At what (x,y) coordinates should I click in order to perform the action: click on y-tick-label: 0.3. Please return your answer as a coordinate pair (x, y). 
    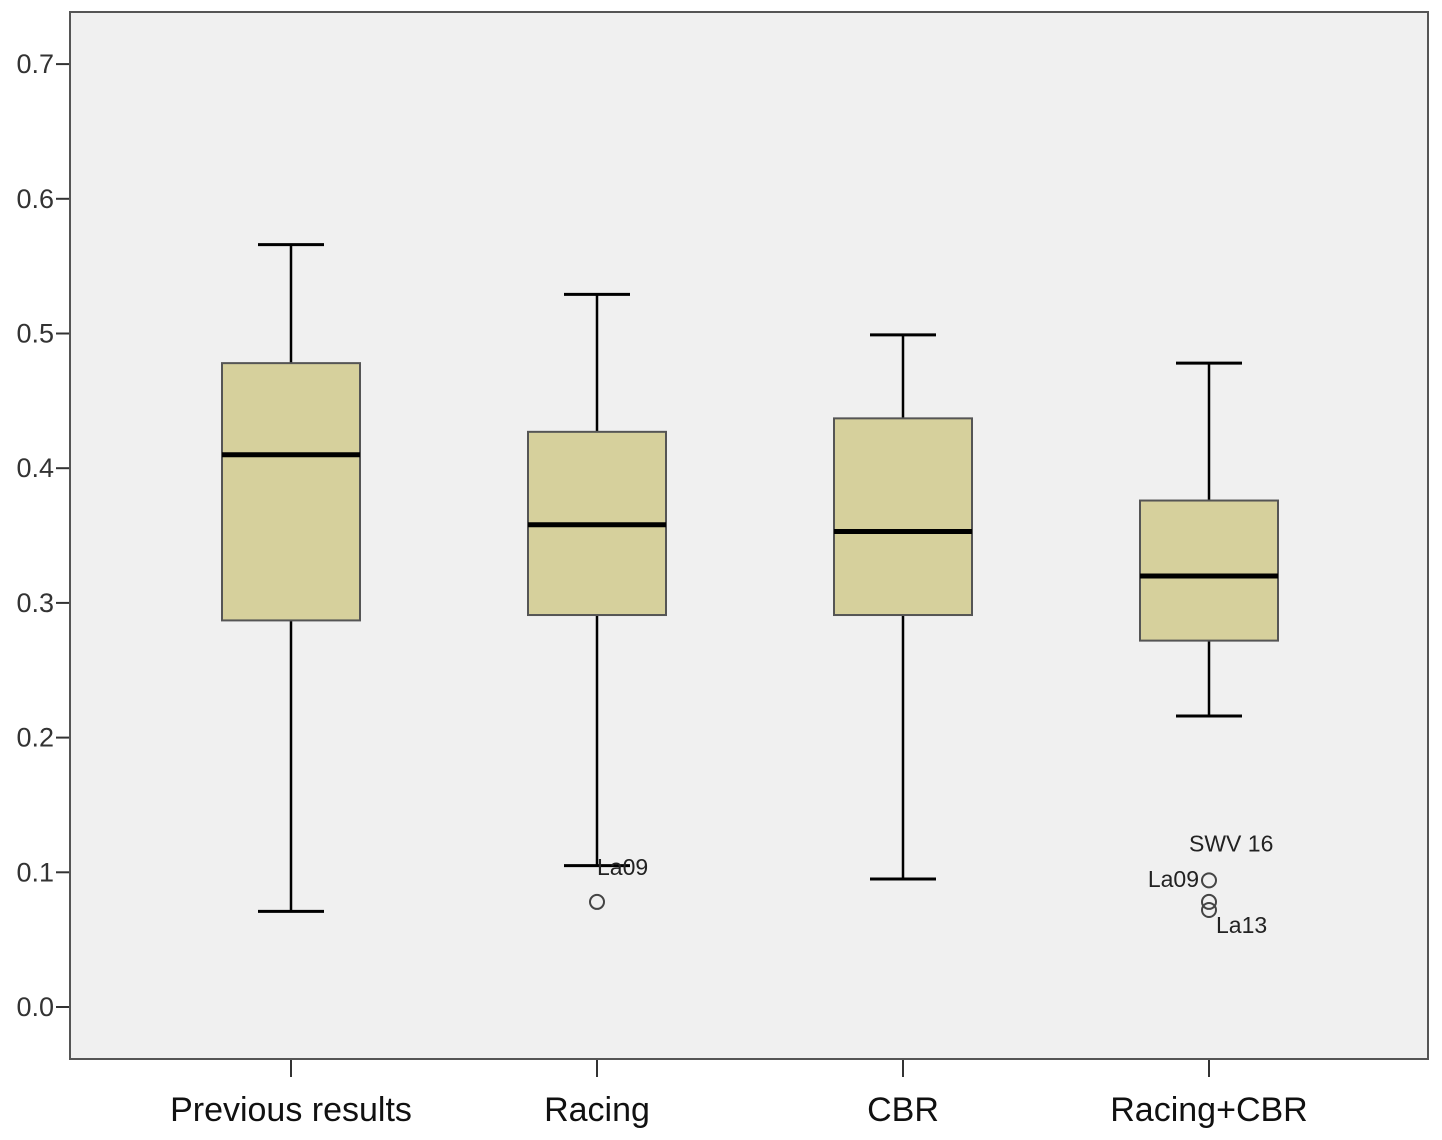
    Looking at the image, I should click on (35, 603).